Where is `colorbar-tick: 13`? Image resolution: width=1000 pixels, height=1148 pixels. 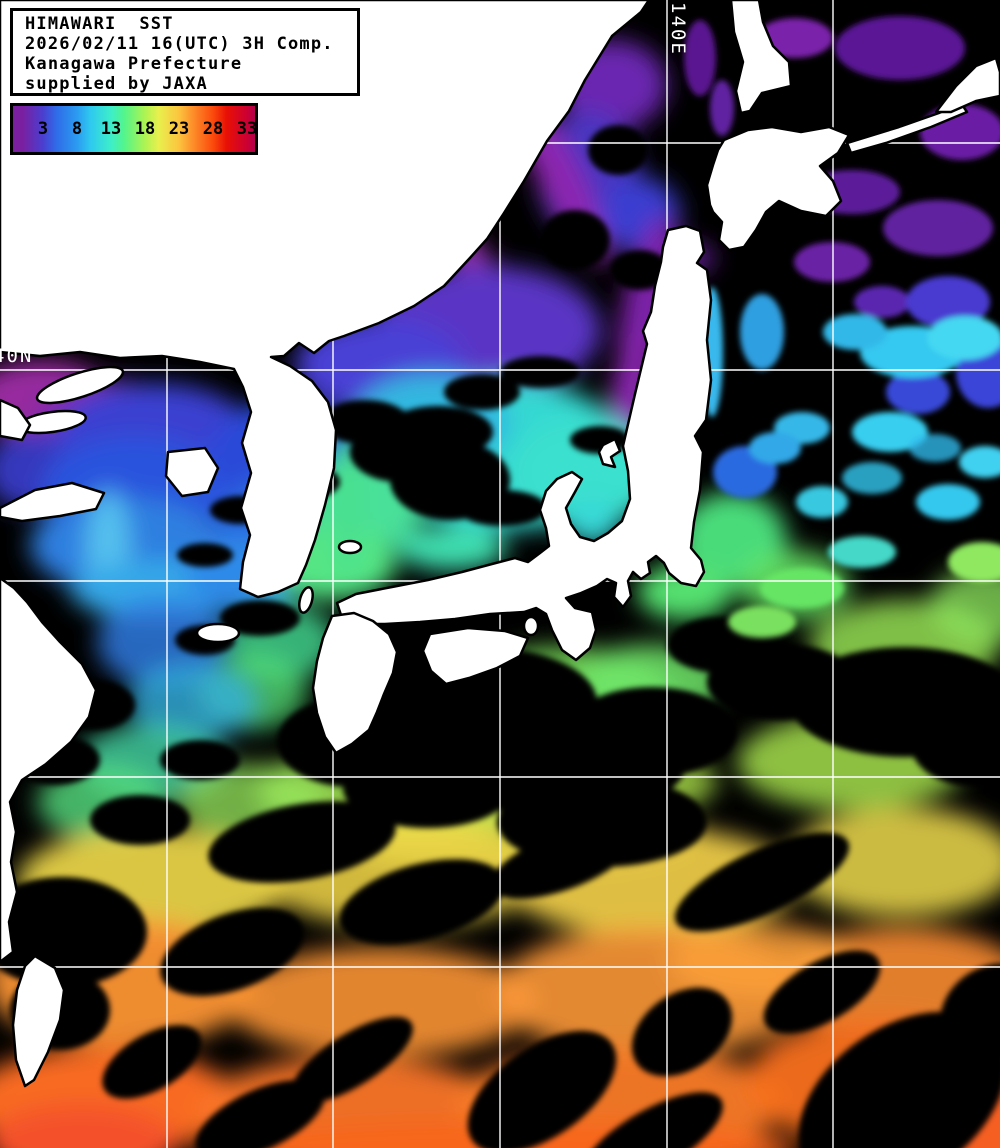 colorbar-tick: 13 is located at coordinates (111, 129).